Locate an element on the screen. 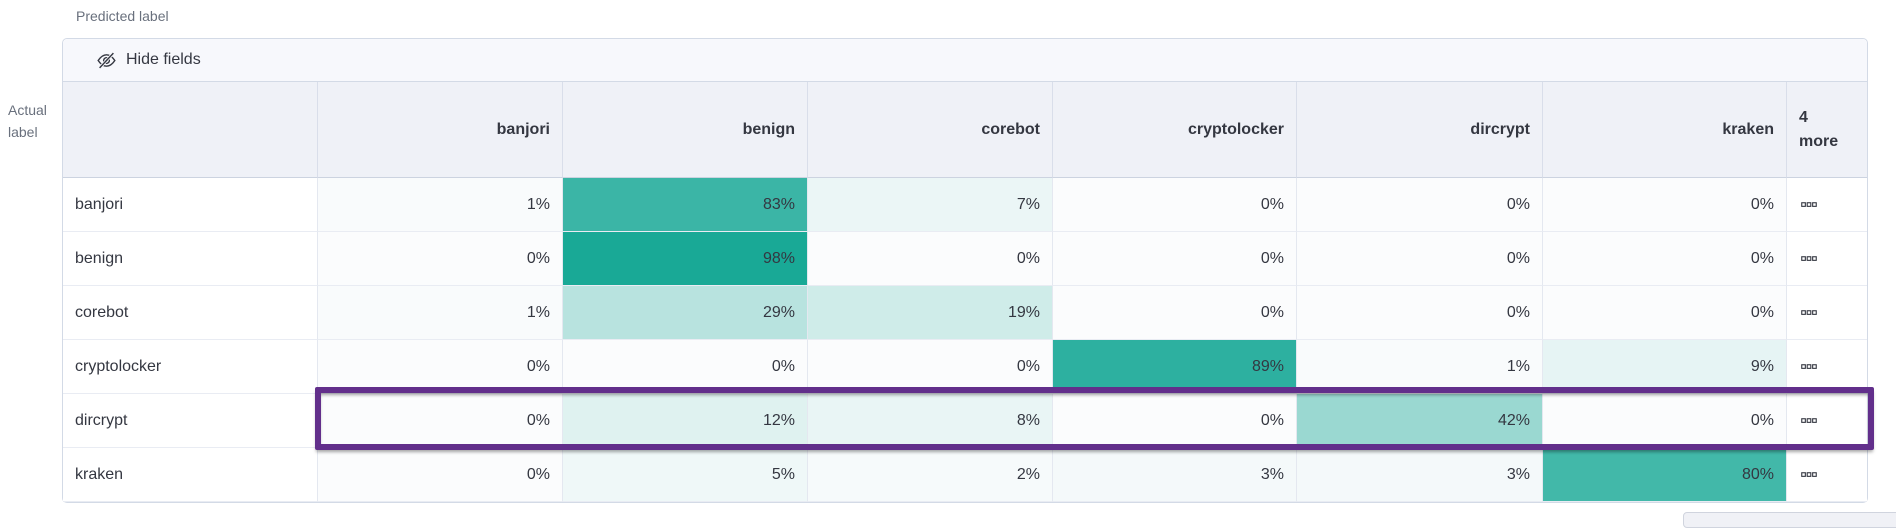 This screenshot has height=528, width=1896. hide-fields-label: Hide fields is located at coordinates (163, 59).